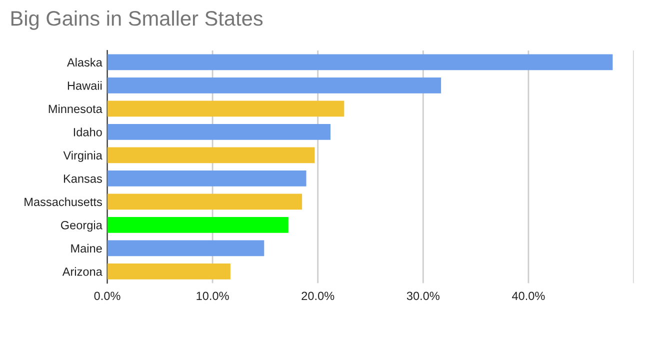 The image size is (650, 337). I want to click on y-tick-label: Maine, so click(86, 248).